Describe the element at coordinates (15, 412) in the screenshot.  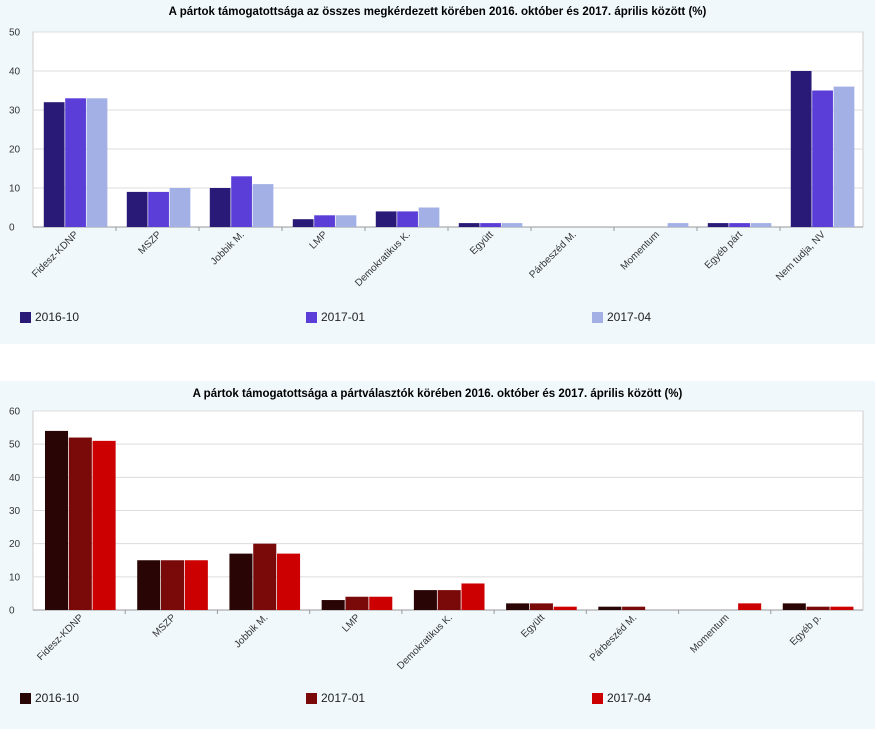
I see `y-tick-label: 60` at that location.